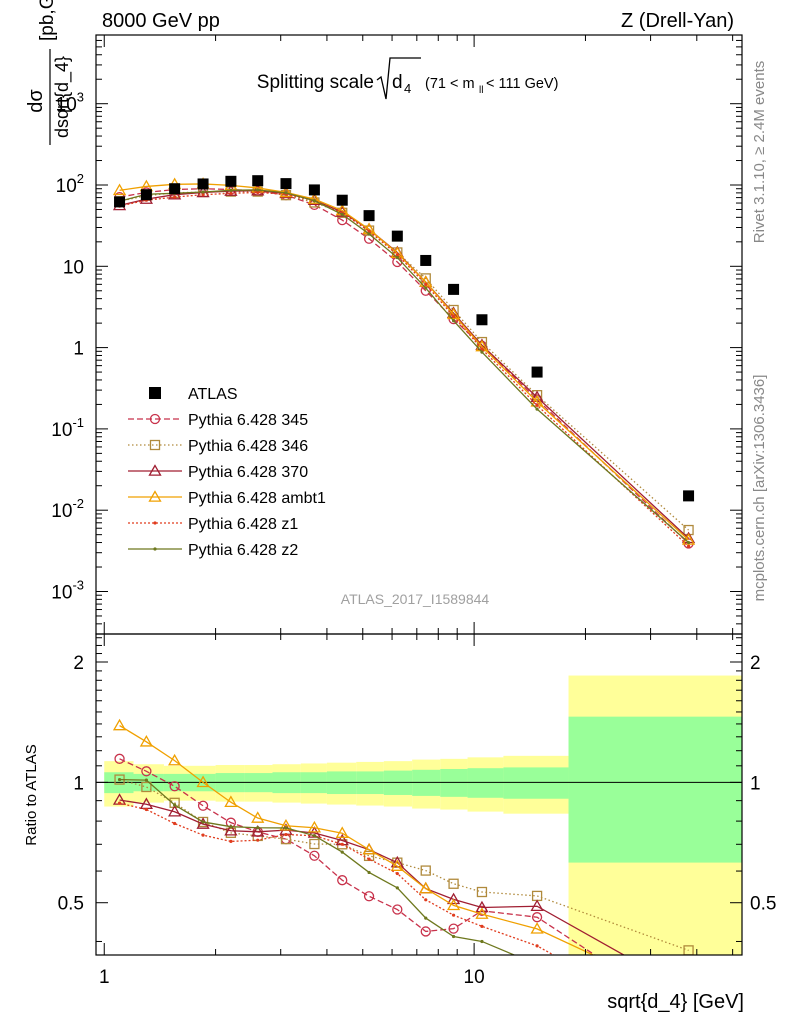 This screenshot has width=786, height=1024. What do you see at coordinates (248, 446) in the screenshot?
I see `legend-label: Pythia 6.428 346` at bounding box center [248, 446].